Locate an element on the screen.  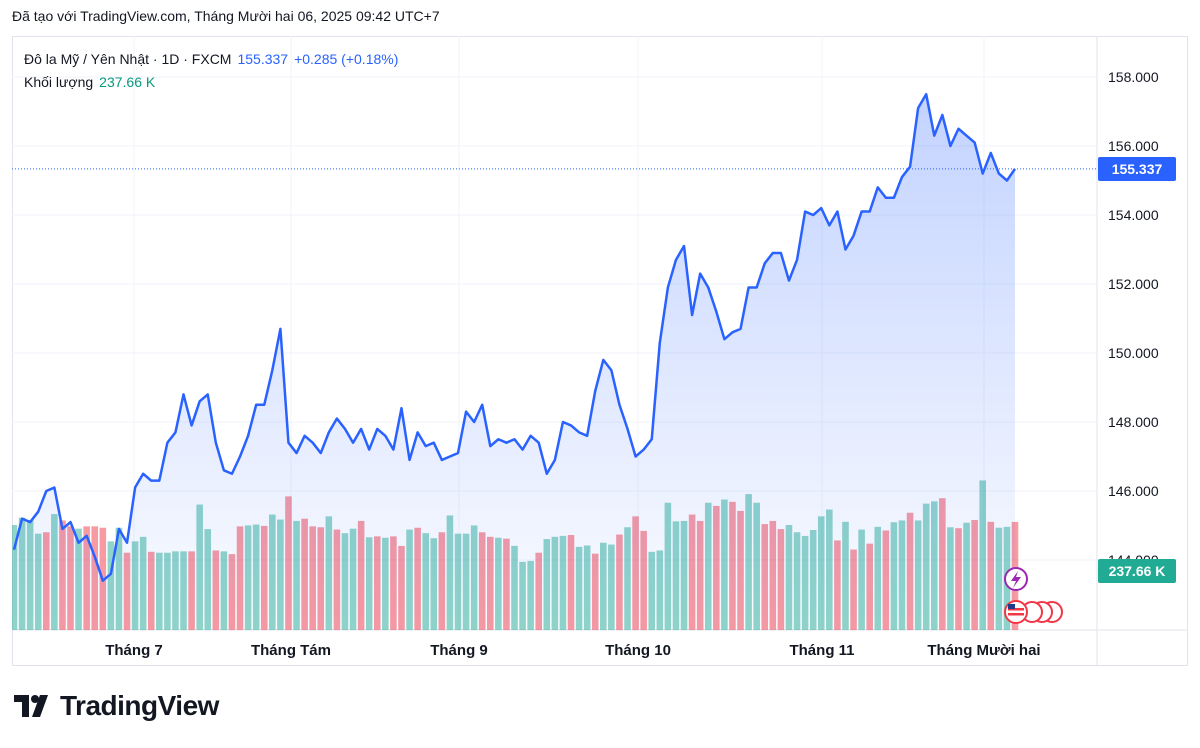
legend-change: +0.285 (+0.18%) is located at coordinates (346, 59).